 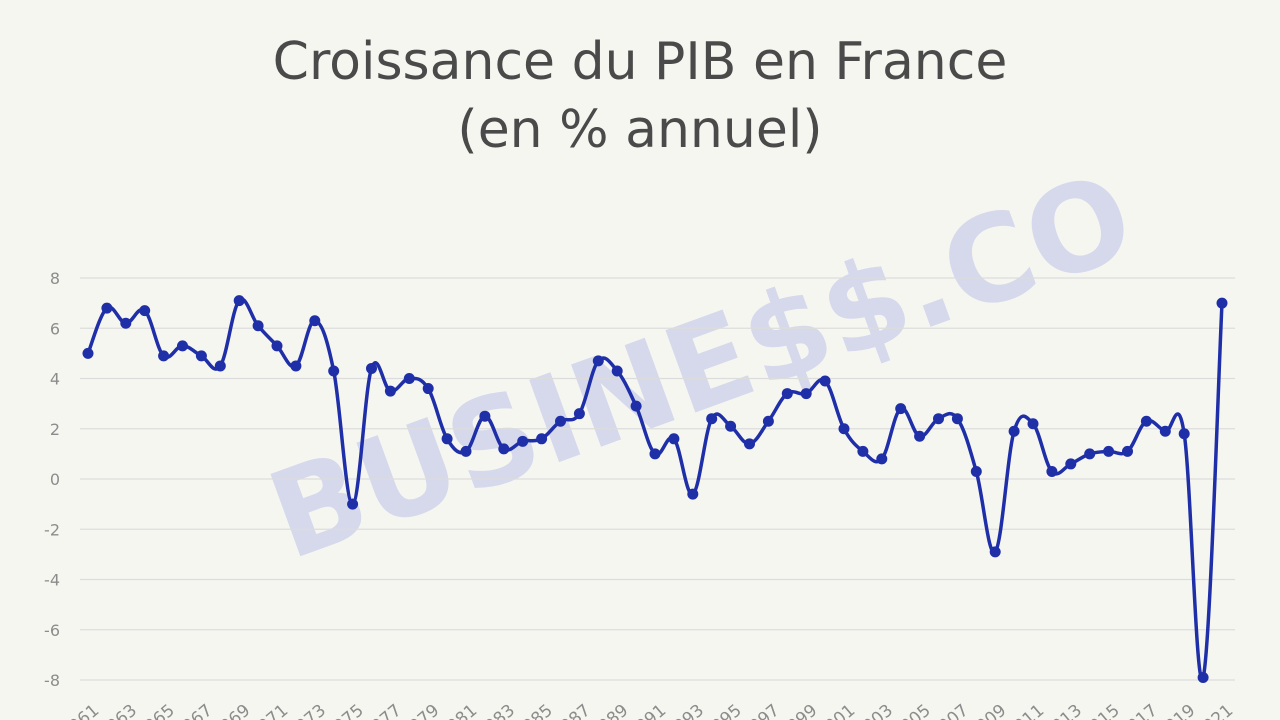 I want to click on data-point-2003, so click(x=882, y=459).